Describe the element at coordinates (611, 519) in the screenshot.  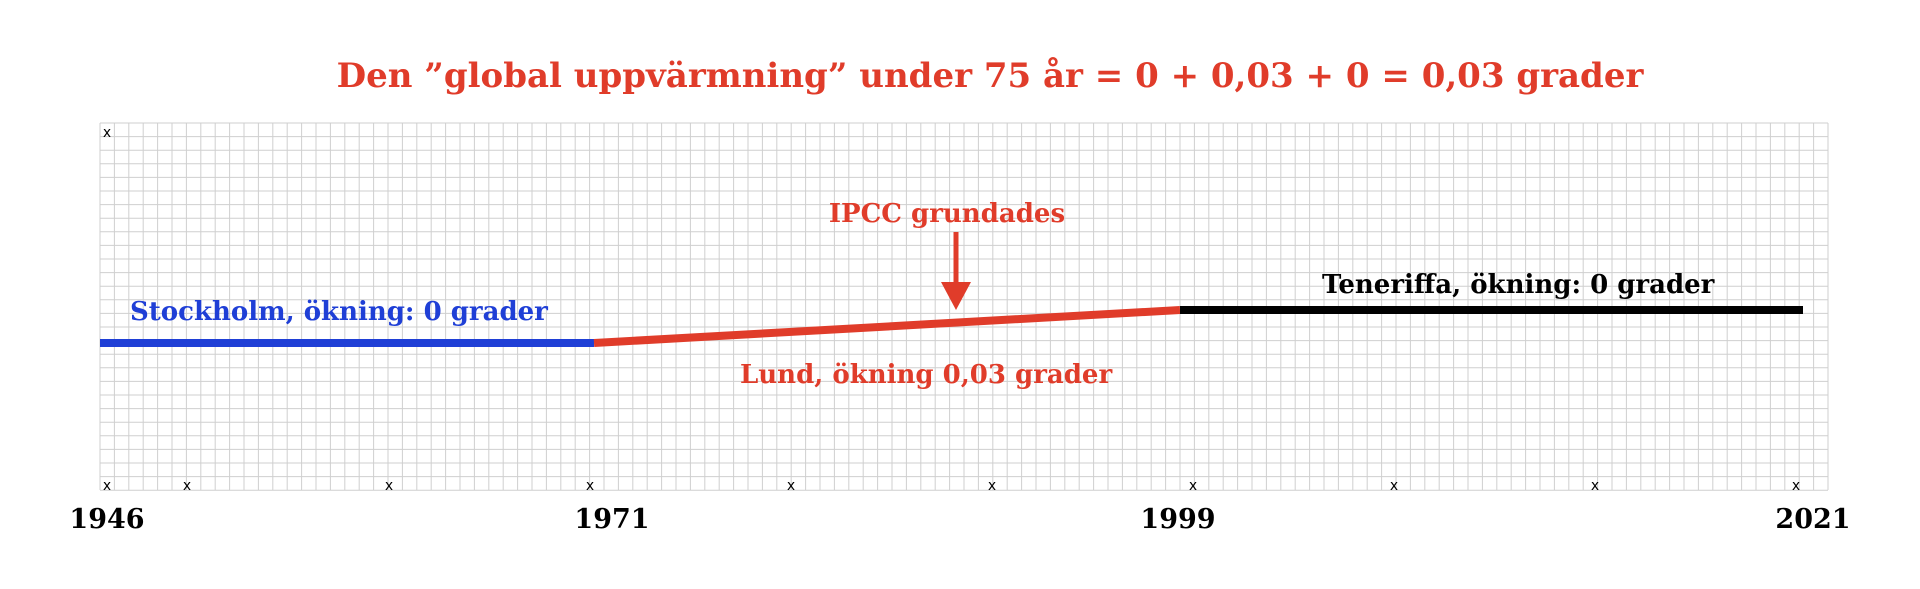
I see `x-tick-1971: 1971` at that location.